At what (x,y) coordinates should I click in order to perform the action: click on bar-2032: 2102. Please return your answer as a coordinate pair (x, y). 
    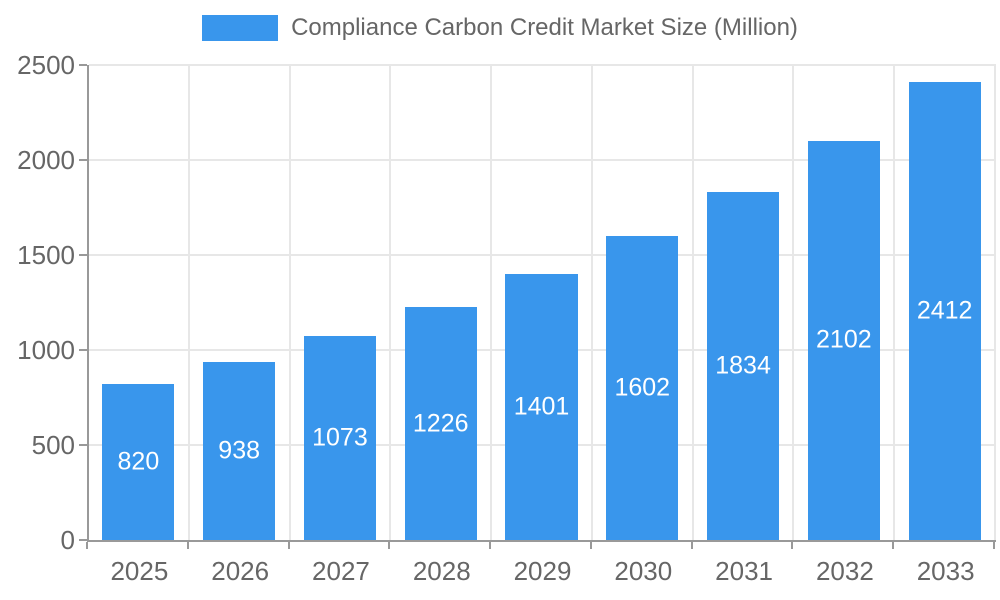
    Looking at the image, I should click on (843, 340).